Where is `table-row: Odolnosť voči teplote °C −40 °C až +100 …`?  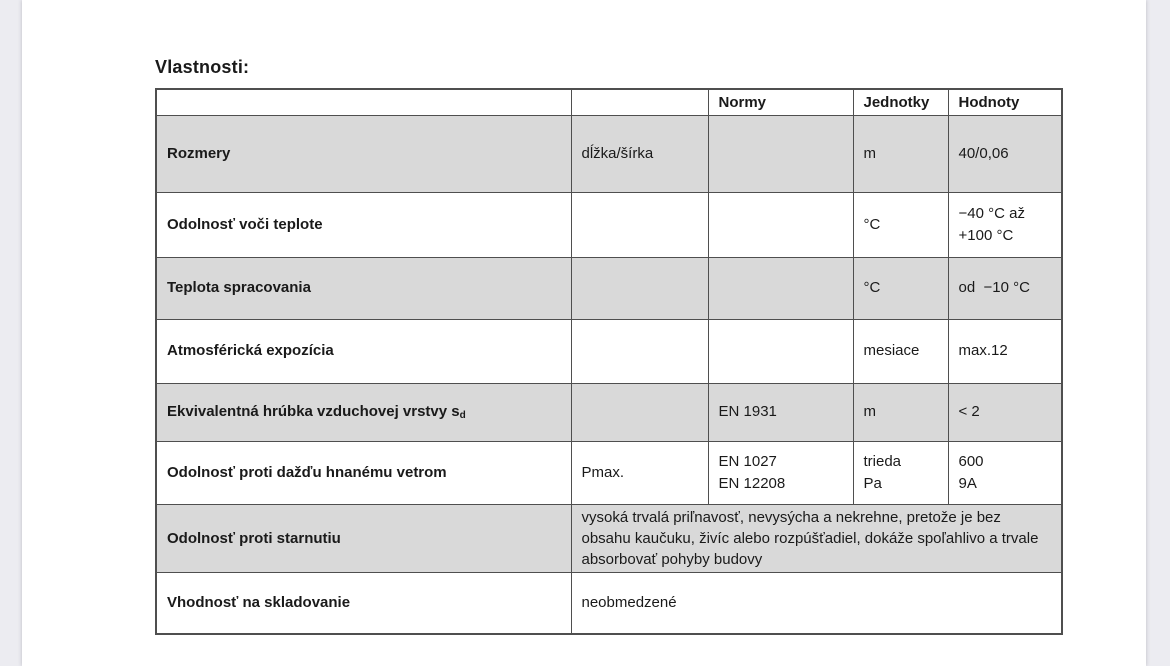
table-row: Odolnosť voči teplote °C −40 °C až +100 … is located at coordinates (609, 224).